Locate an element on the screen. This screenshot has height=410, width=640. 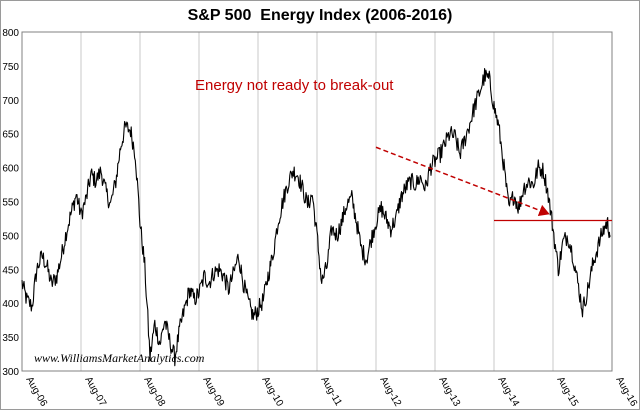
y-tick-label: 700 is located at coordinates (10, 101).